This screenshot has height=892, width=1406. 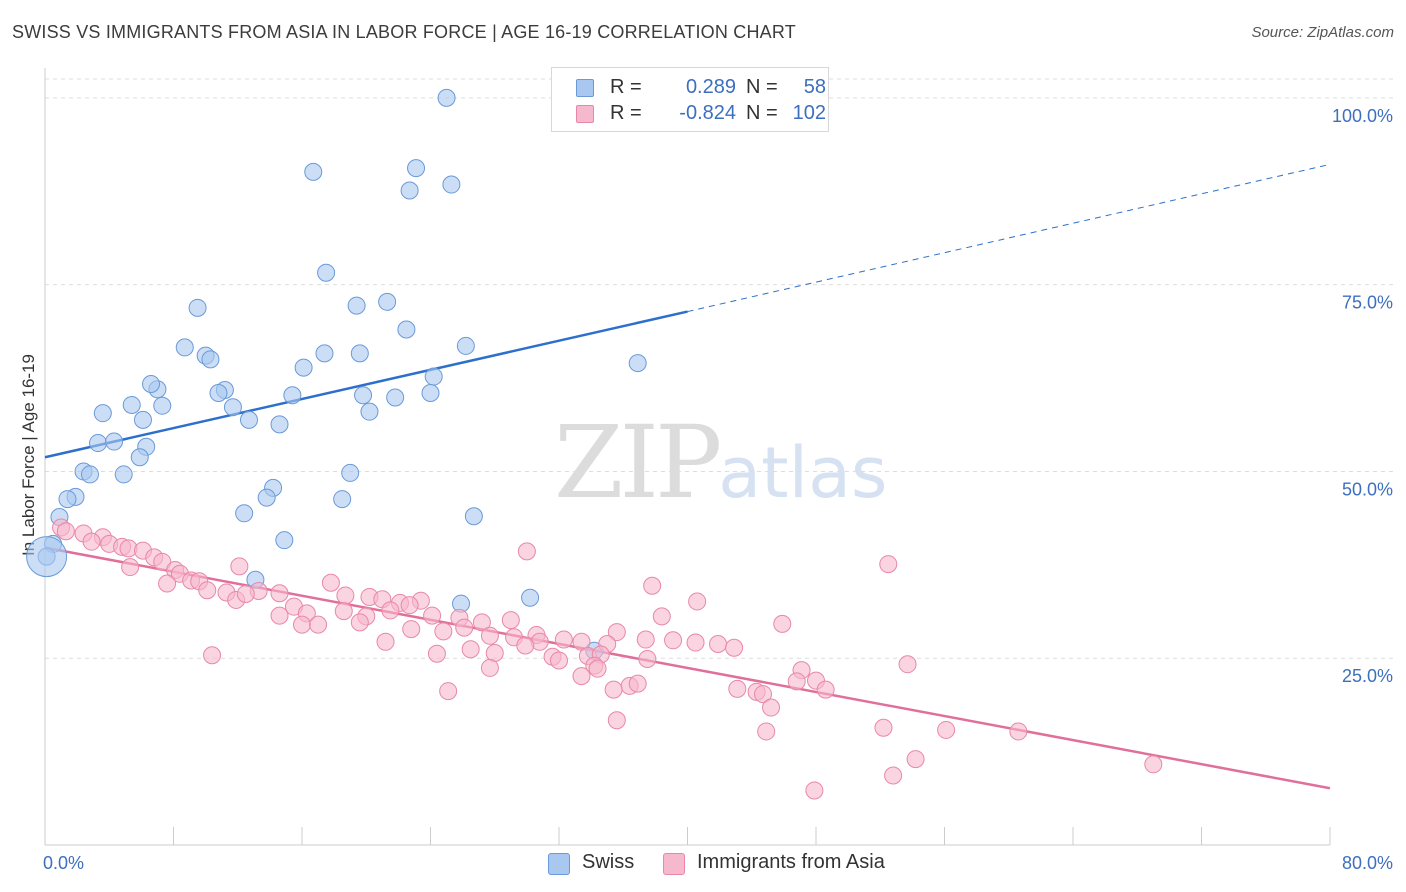 What do you see at coordinates (638, 462) in the screenshot?
I see `watermark-zip: ZIP` at bounding box center [638, 462].